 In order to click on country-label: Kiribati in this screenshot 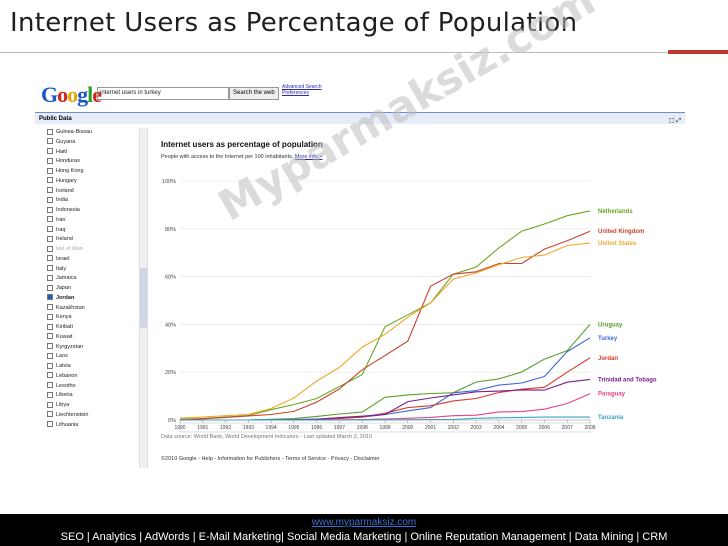, I will do `click(64, 327)`.